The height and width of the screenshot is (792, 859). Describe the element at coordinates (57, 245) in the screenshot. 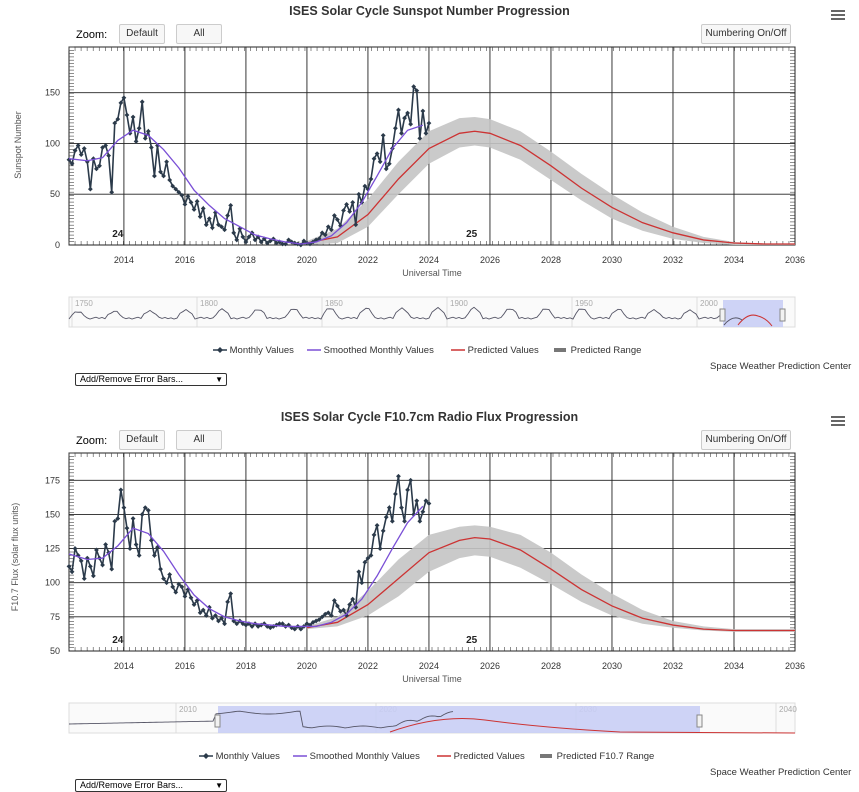

I see `y-tick-label: 0` at that location.